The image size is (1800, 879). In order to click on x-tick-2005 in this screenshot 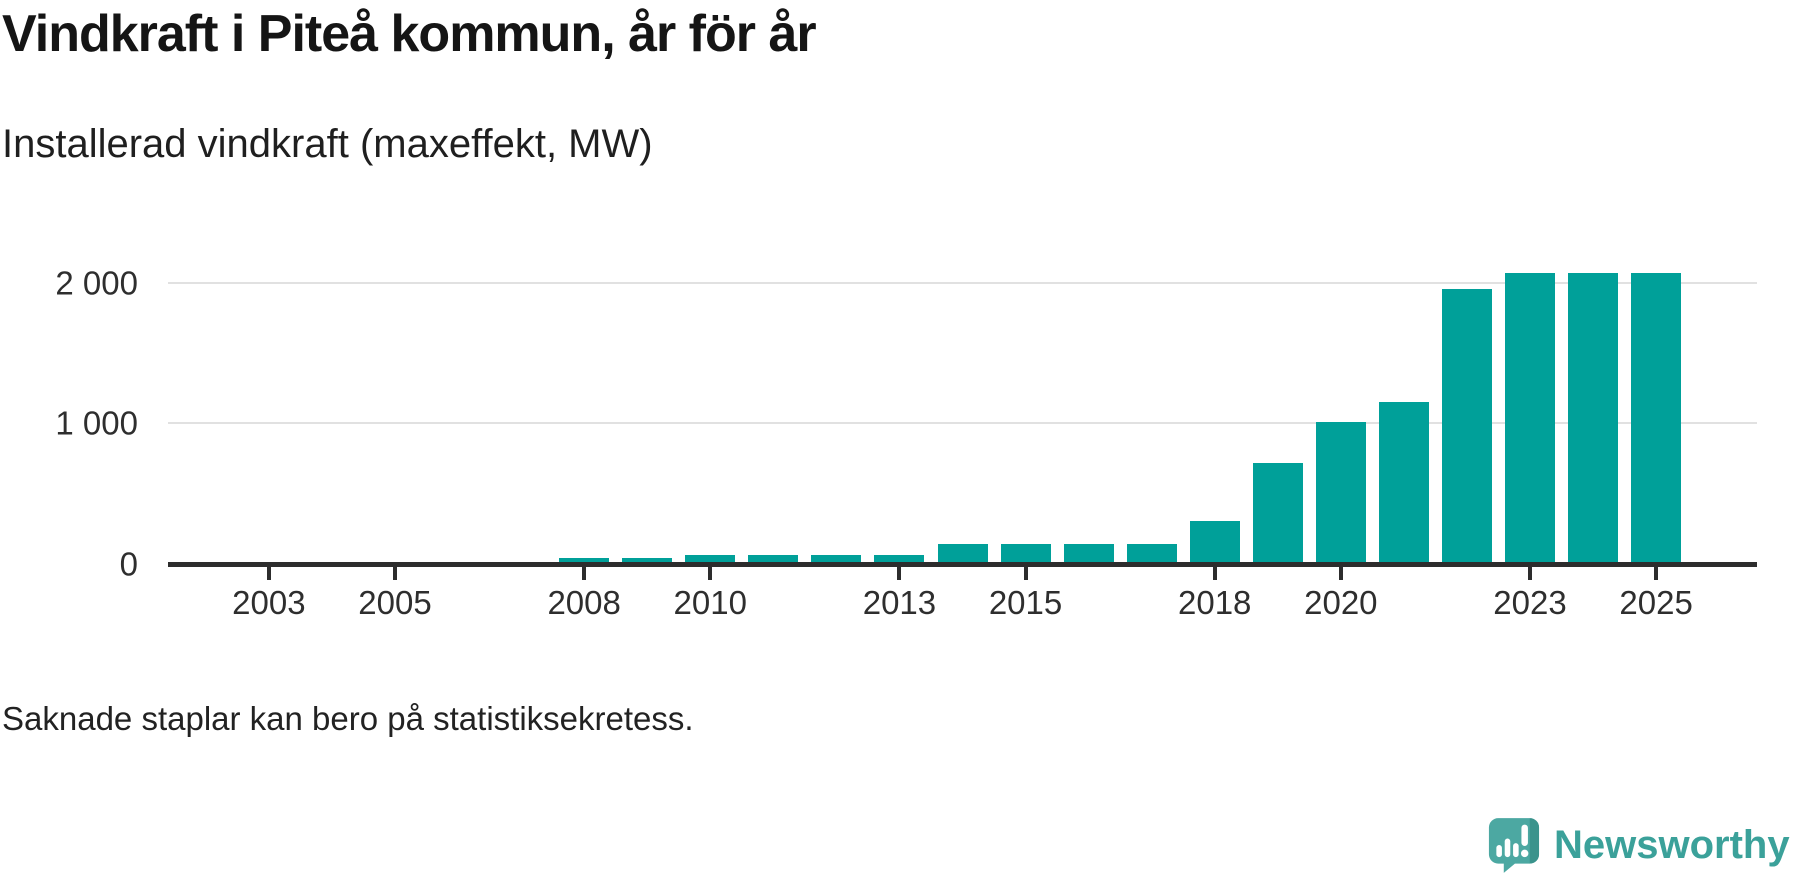, I will do `click(395, 573)`.